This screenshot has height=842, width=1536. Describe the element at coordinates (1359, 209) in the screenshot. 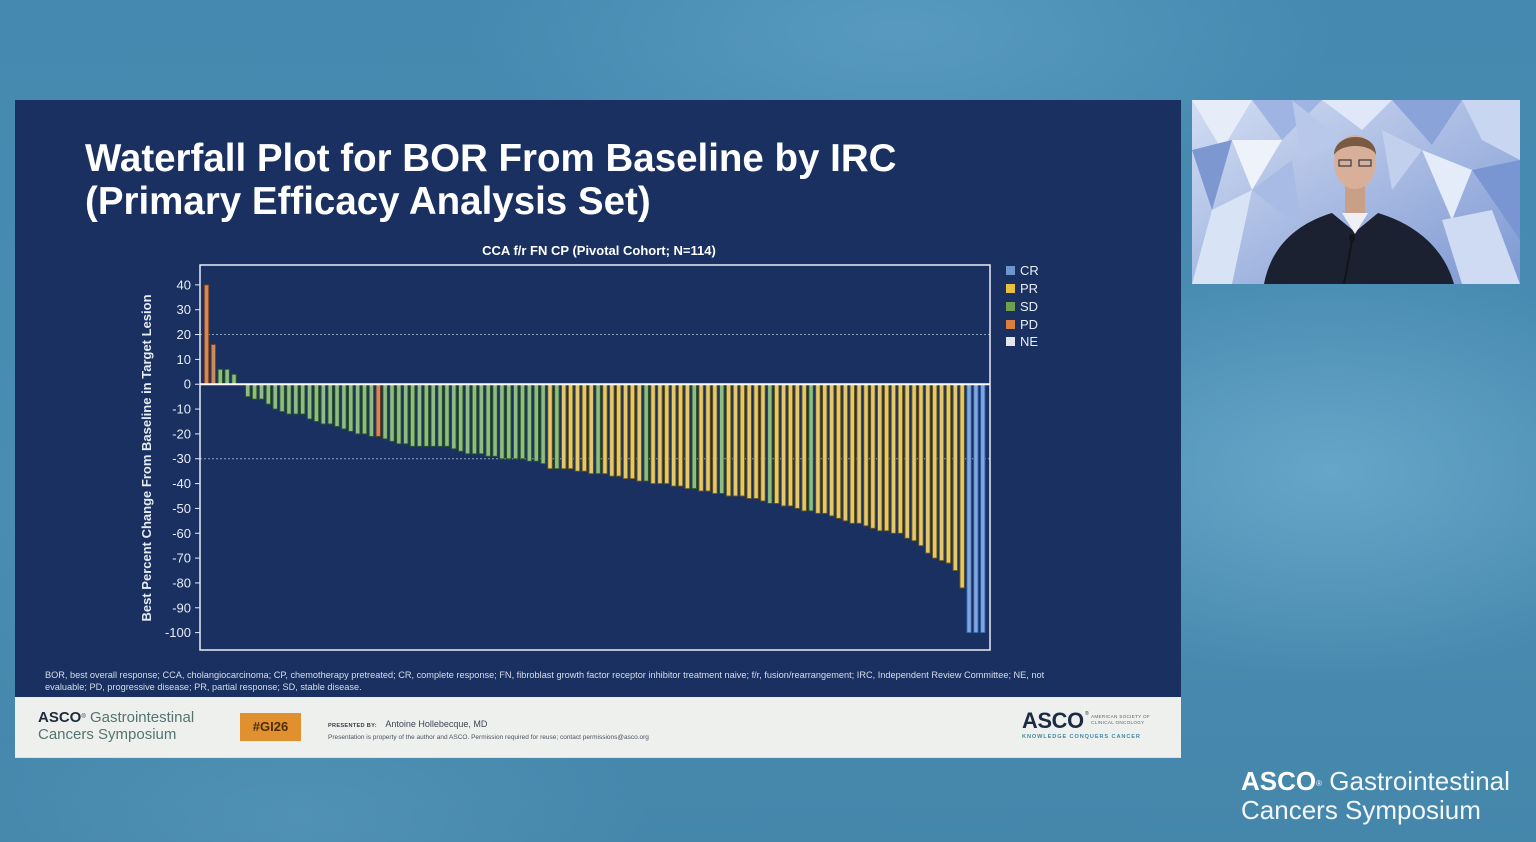

I see `speaker-figure` at that location.